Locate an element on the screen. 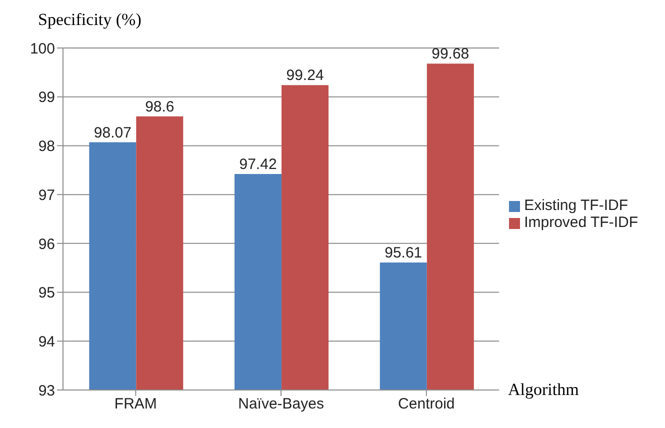 The image size is (665, 428). x-tick-label: FRAM is located at coordinates (135, 404).